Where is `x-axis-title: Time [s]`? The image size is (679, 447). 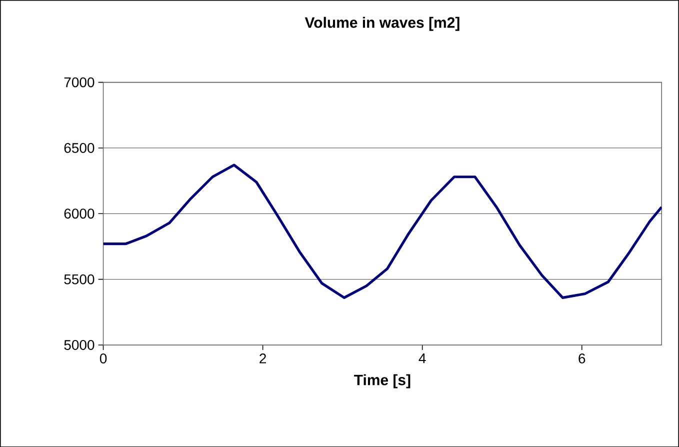 x-axis-title: Time [s] is located at coordinates (382, 381).